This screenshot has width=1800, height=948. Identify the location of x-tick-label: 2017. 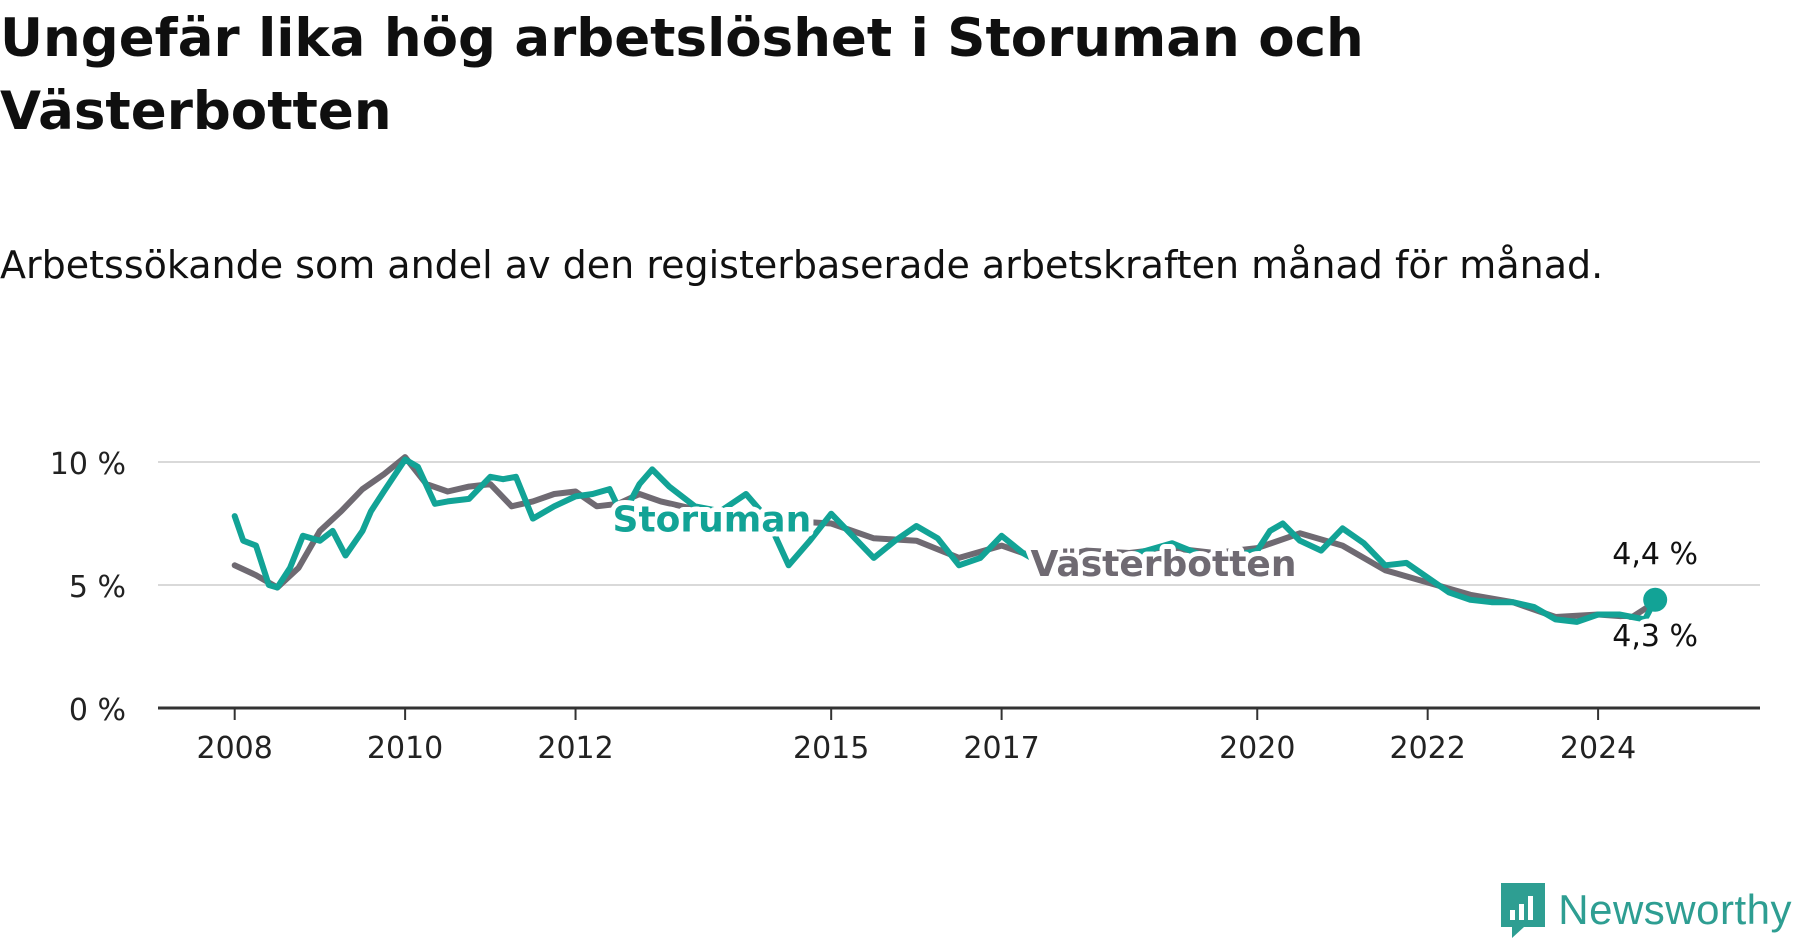
(1001, 748).